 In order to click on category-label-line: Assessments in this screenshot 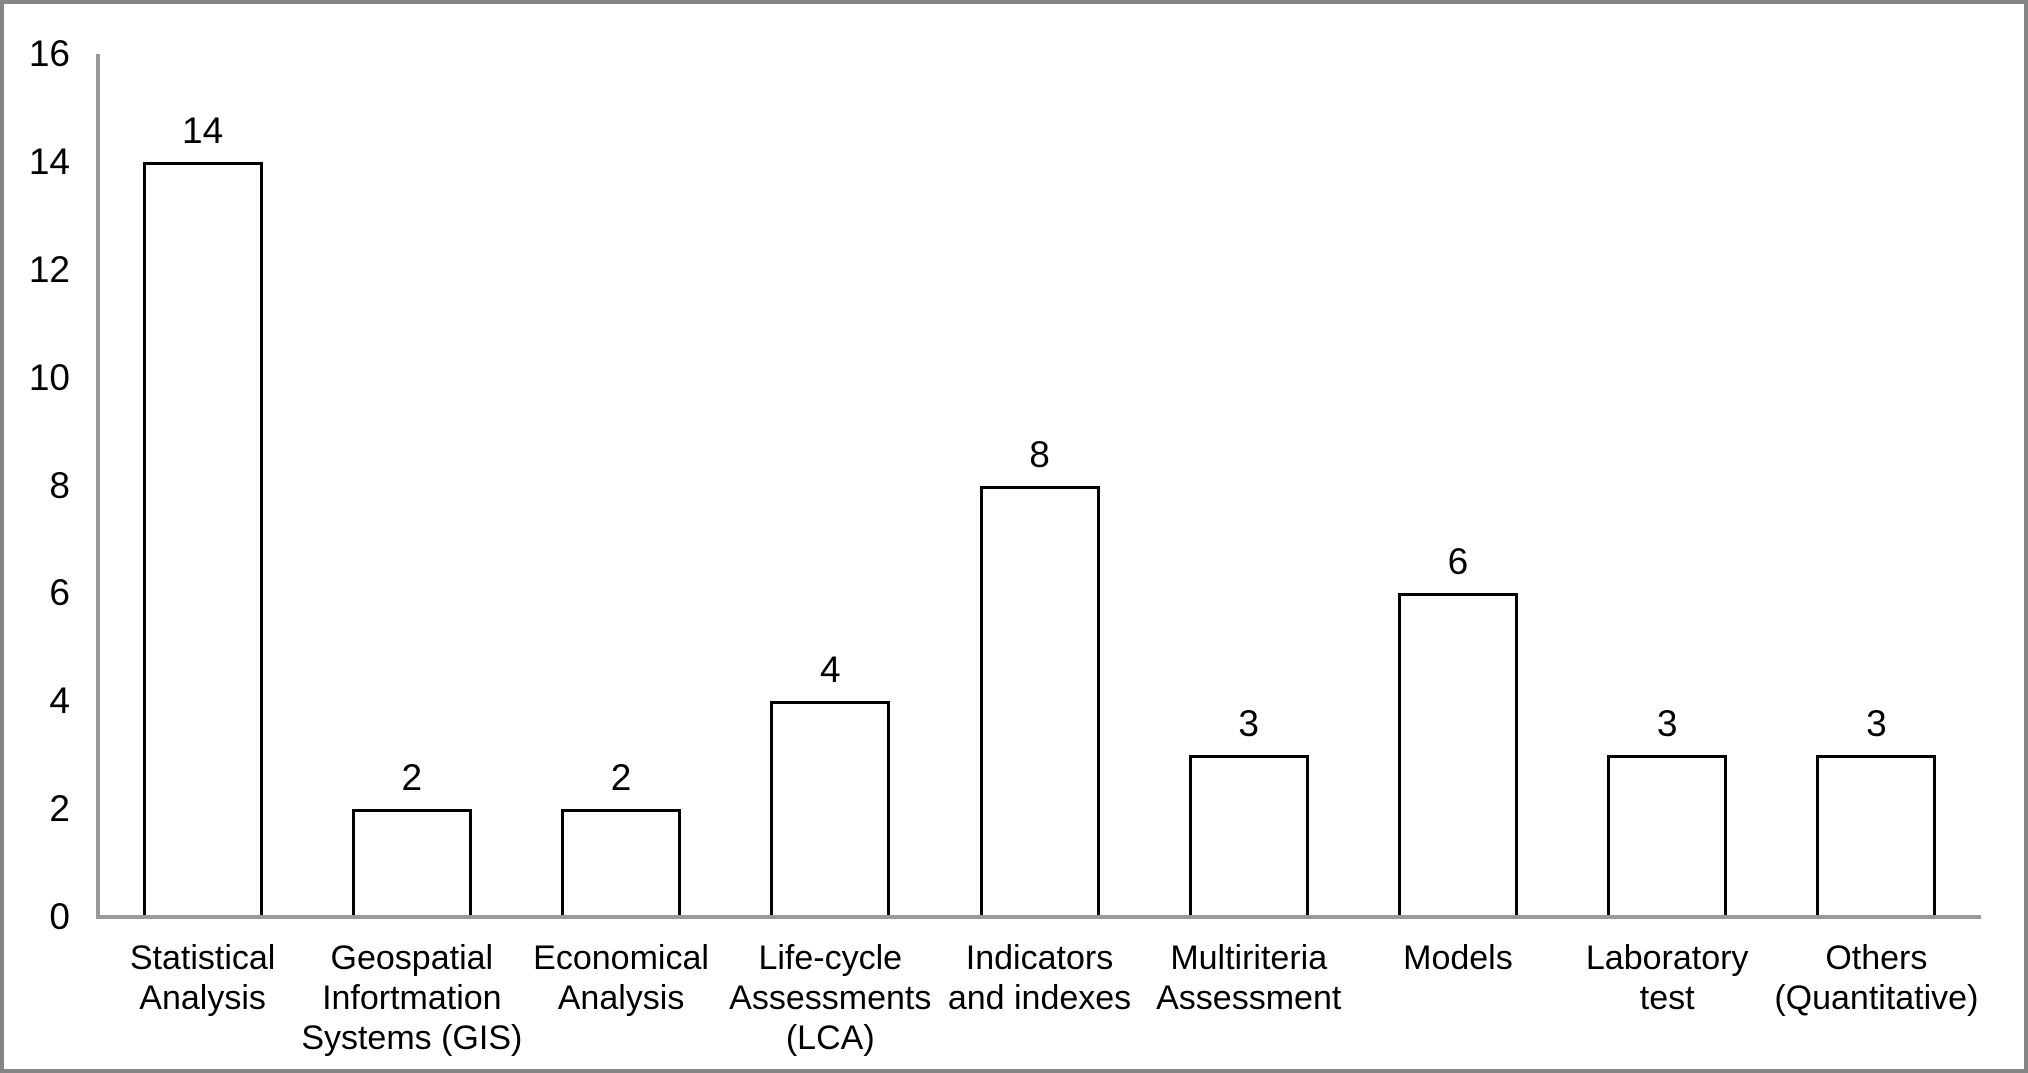, I will do `click(830, 998)`.